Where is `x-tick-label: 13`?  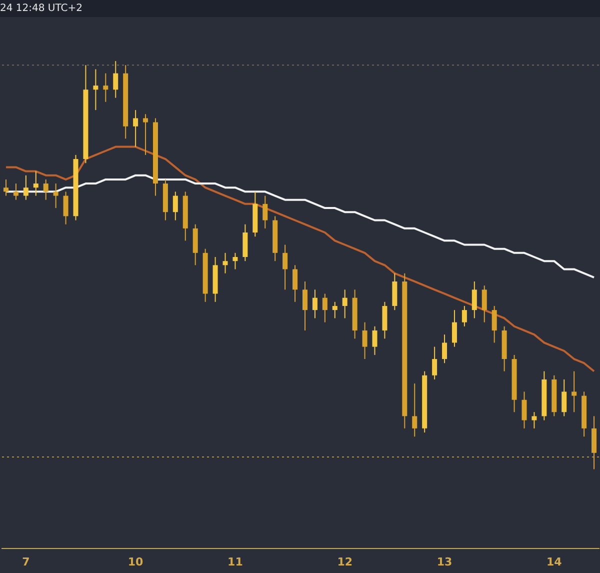
x-tick-label: 13 is located at coordinates (444, 562).